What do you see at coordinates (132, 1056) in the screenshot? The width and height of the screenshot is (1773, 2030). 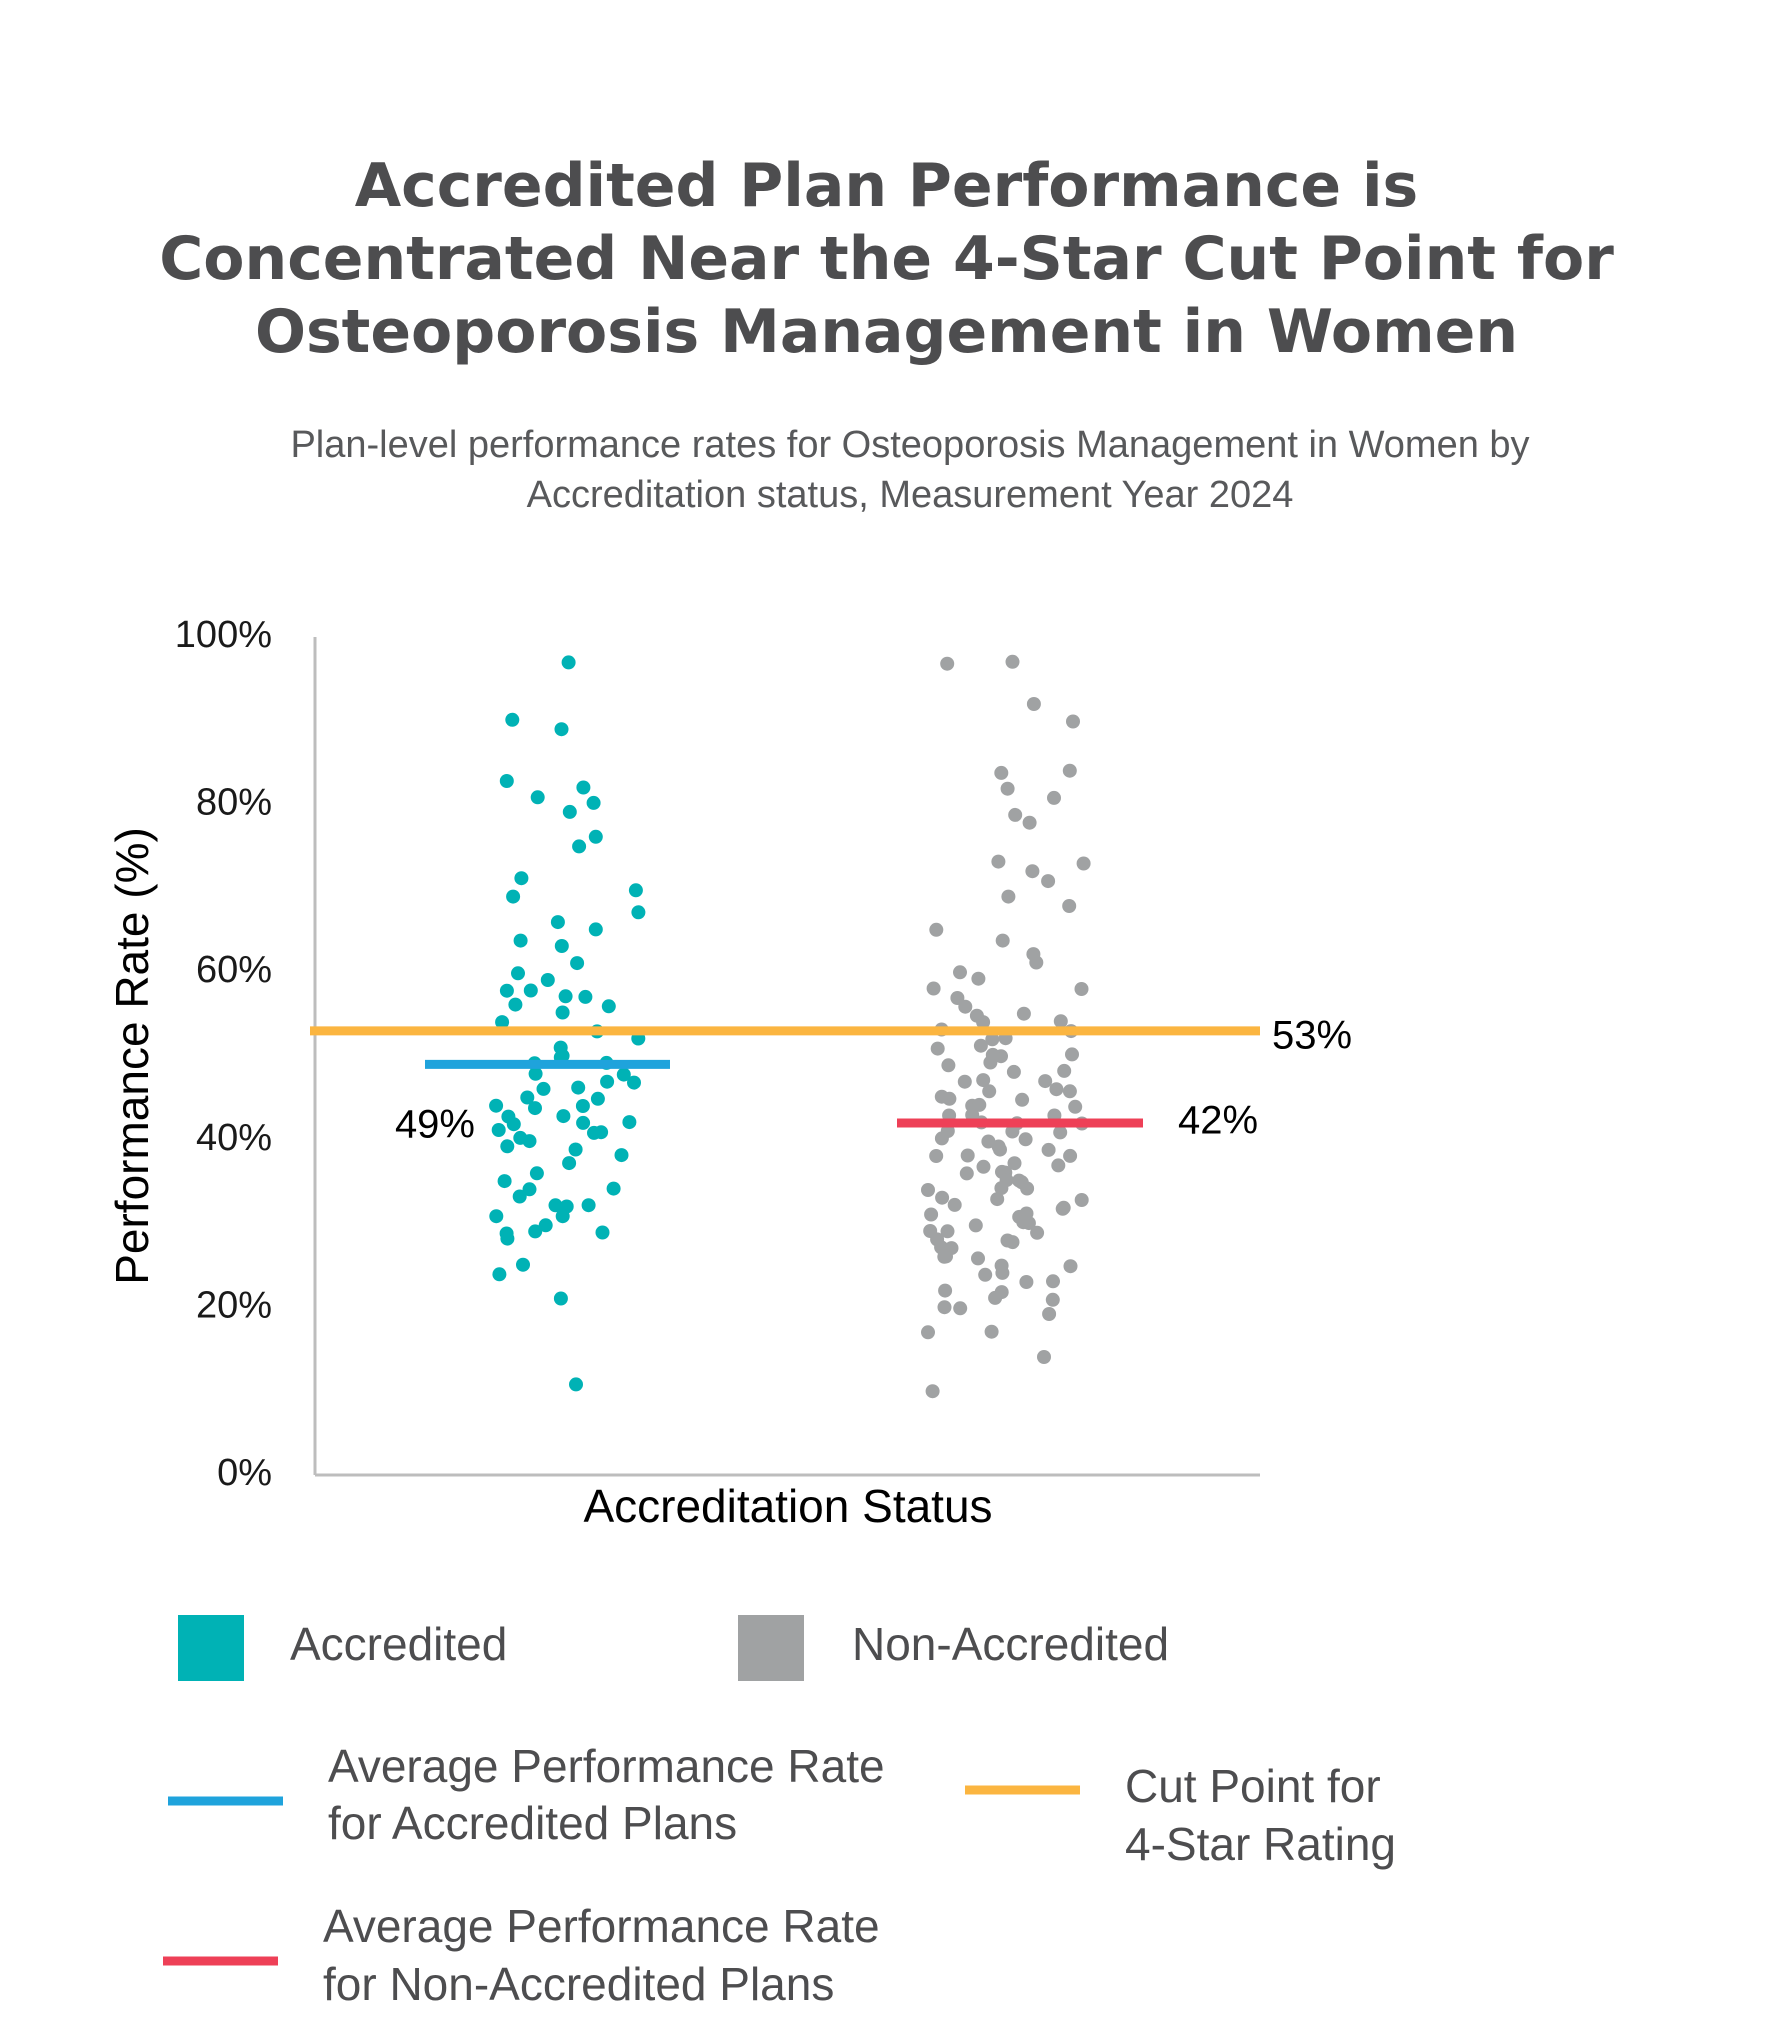 I see `y-axis-title: Performance Rate (%)` at bounding box center [132, 1056].